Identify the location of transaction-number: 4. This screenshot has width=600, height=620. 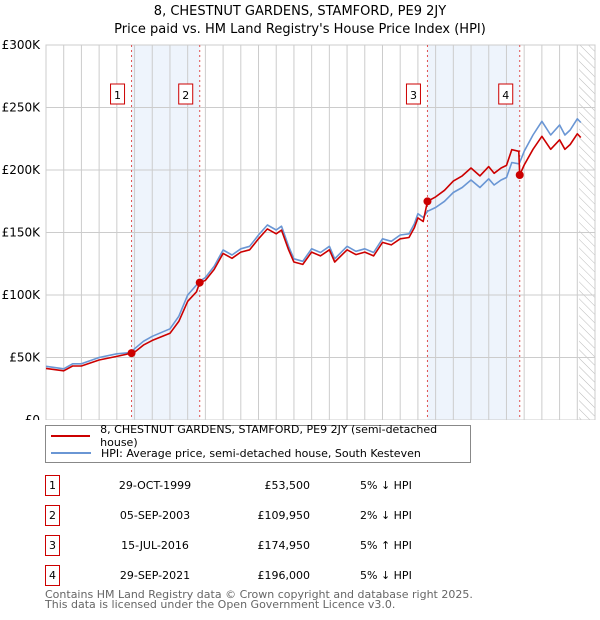
(52, 575).